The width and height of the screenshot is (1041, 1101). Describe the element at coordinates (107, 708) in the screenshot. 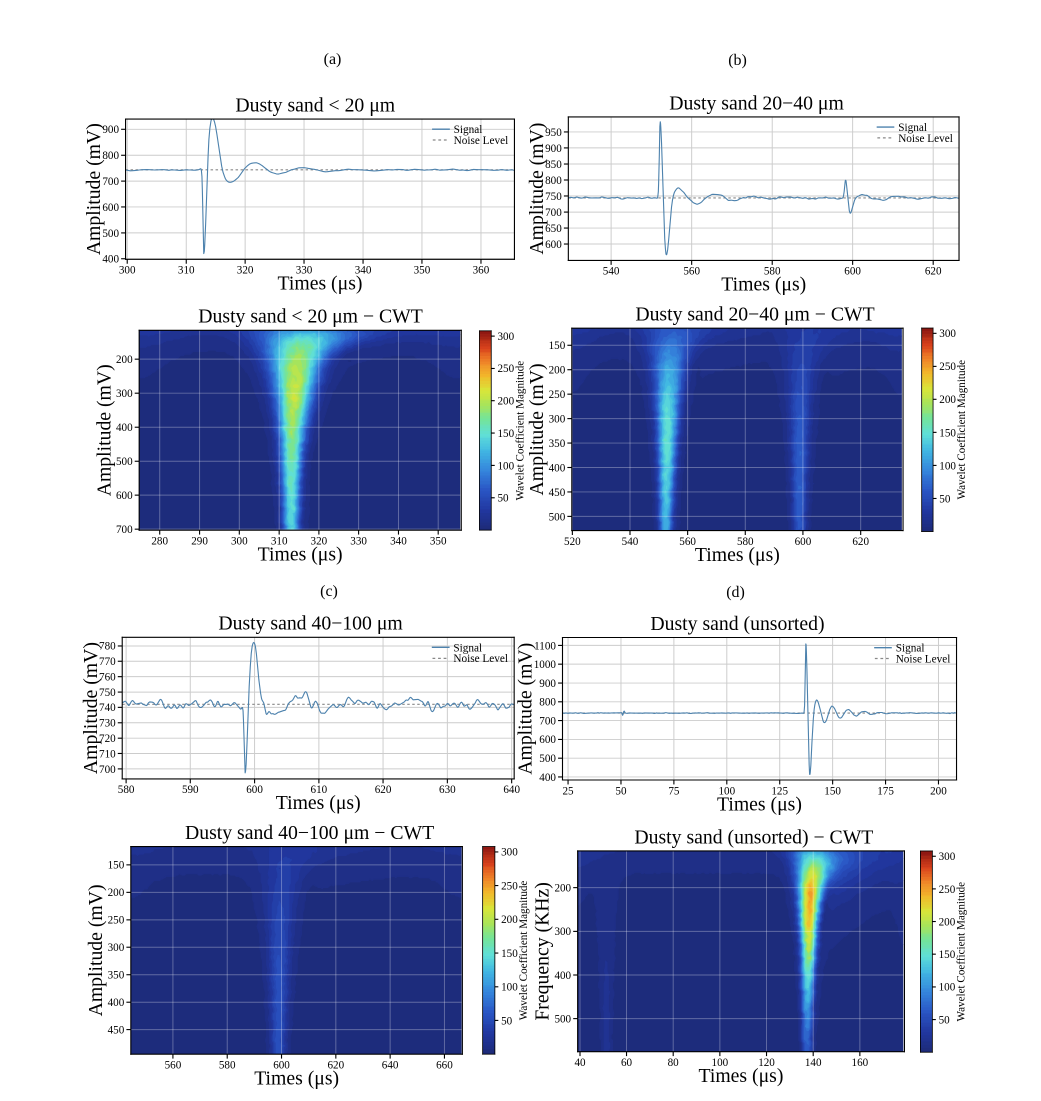

I see `svg-text: 740` at that location.